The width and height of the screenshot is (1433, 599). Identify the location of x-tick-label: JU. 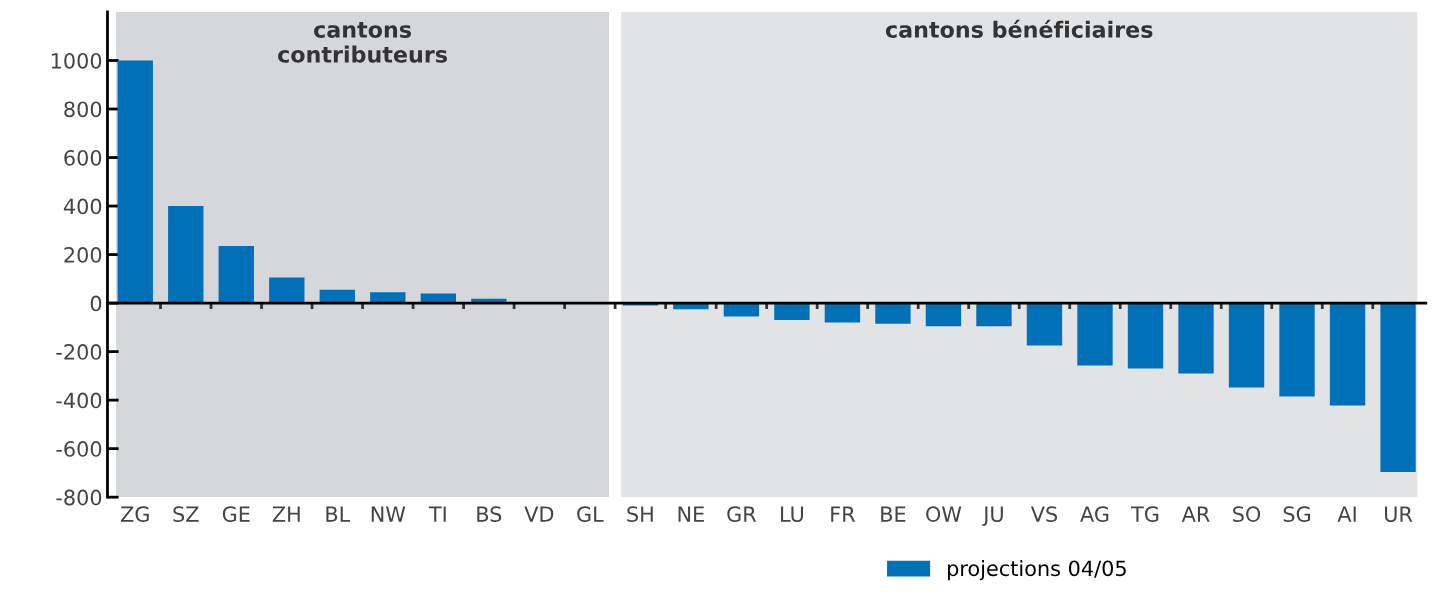
(992, 516).